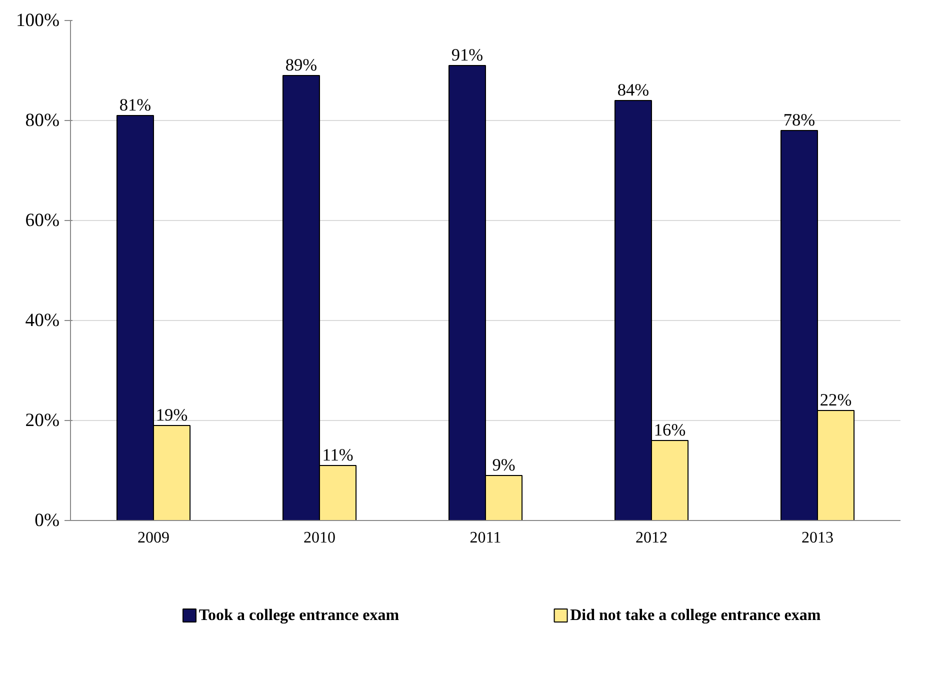 This screenshot has height=700, width=937. Describe the element at coordinates (38, 20) in the screenshot. I see `y-tick-label: 100%` at that location.